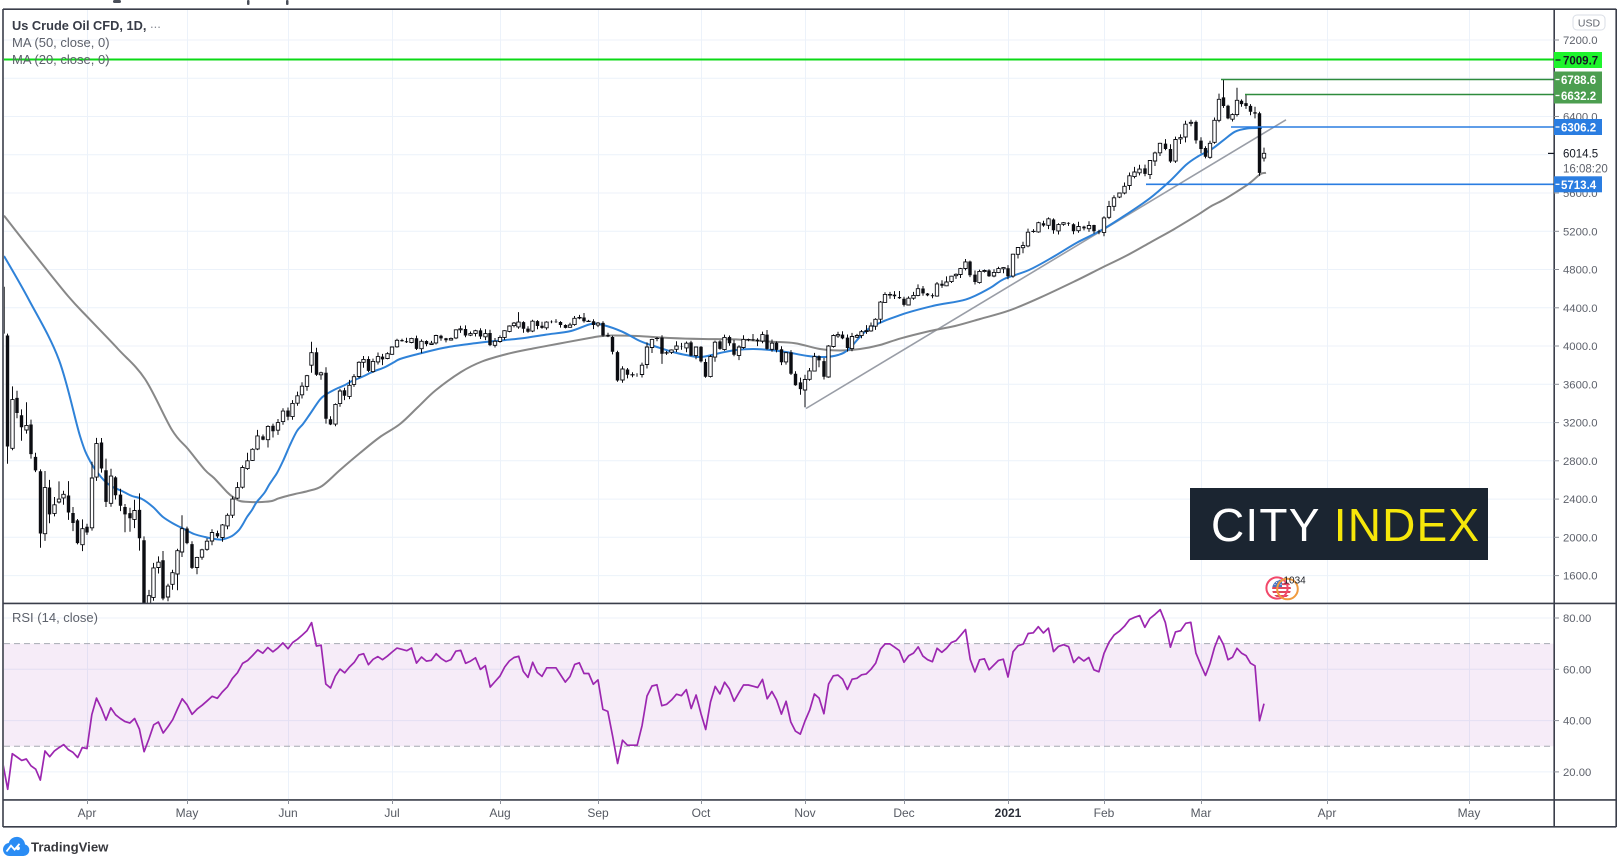 The image size is (1623, 865). What do you see at coordinates (1008, 813) in the screenshot?
I see `svg-text: 2021` at bounding box center [1008, 813].